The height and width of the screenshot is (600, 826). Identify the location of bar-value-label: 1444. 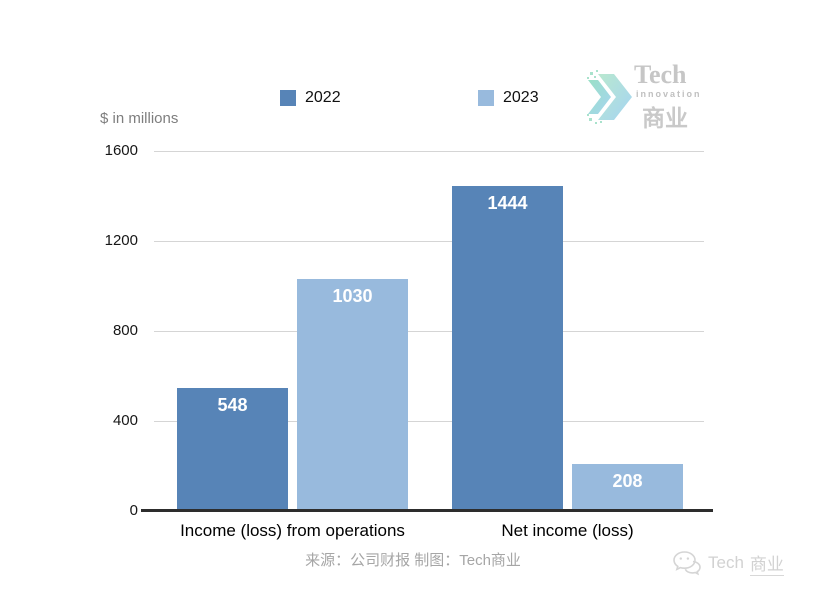
(507, 203).